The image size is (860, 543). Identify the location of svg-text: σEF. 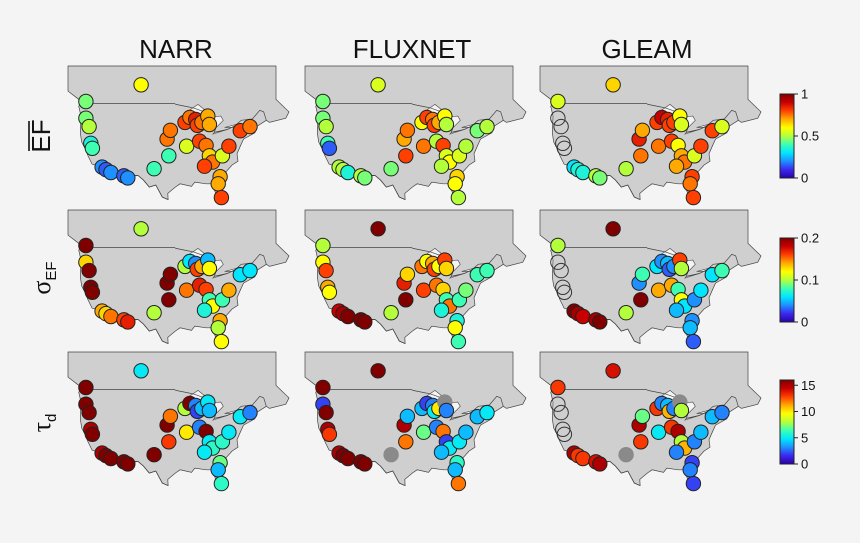
(43, 277).